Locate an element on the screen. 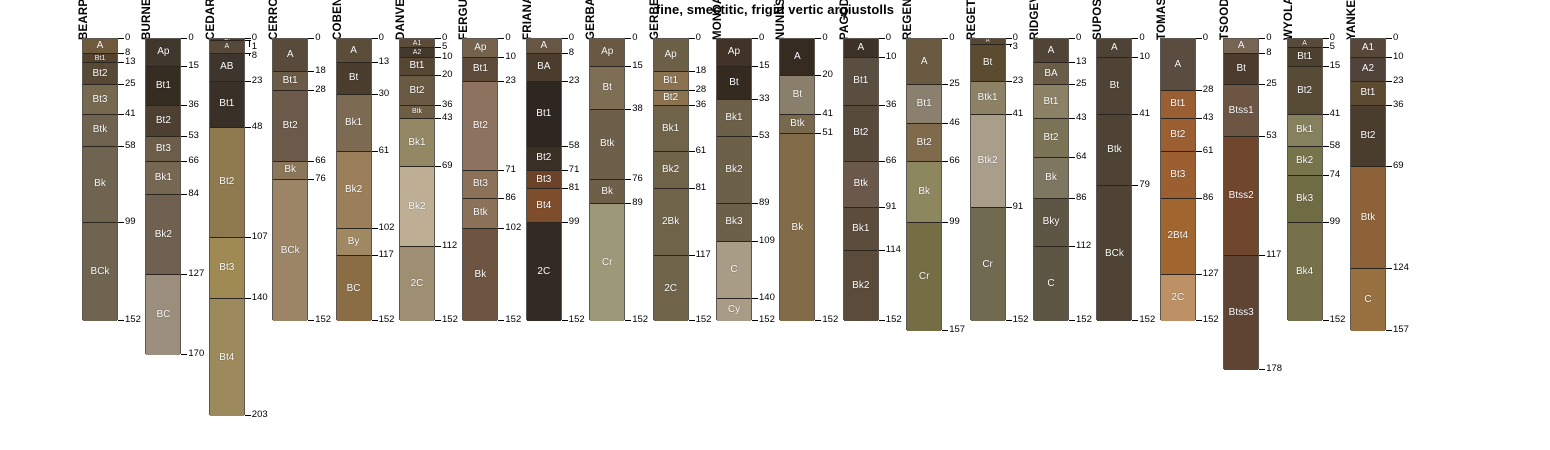 This screenshot has width=1550, height=450. horizon: Bk3 is located at coordinates (734, 223).